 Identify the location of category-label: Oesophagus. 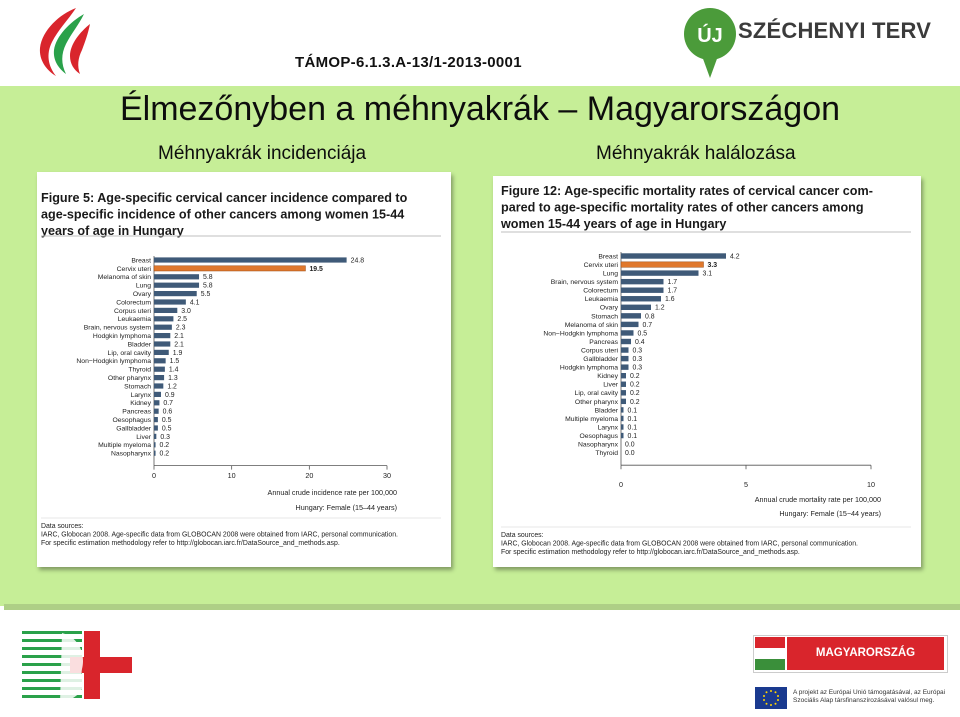
(131, 420).